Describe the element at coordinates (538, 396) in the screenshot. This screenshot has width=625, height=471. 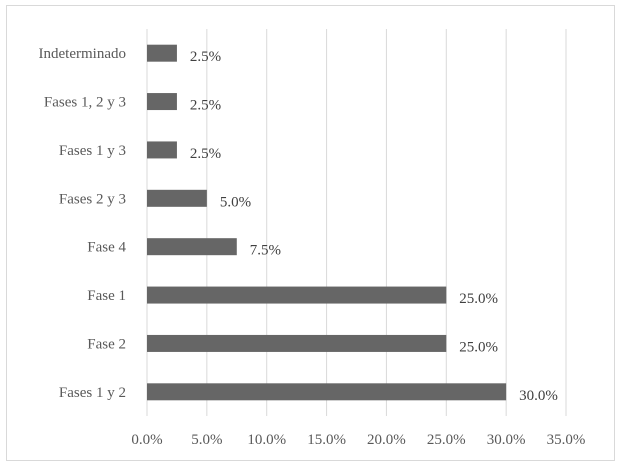
I see `data-label: 30.0%` at that location.